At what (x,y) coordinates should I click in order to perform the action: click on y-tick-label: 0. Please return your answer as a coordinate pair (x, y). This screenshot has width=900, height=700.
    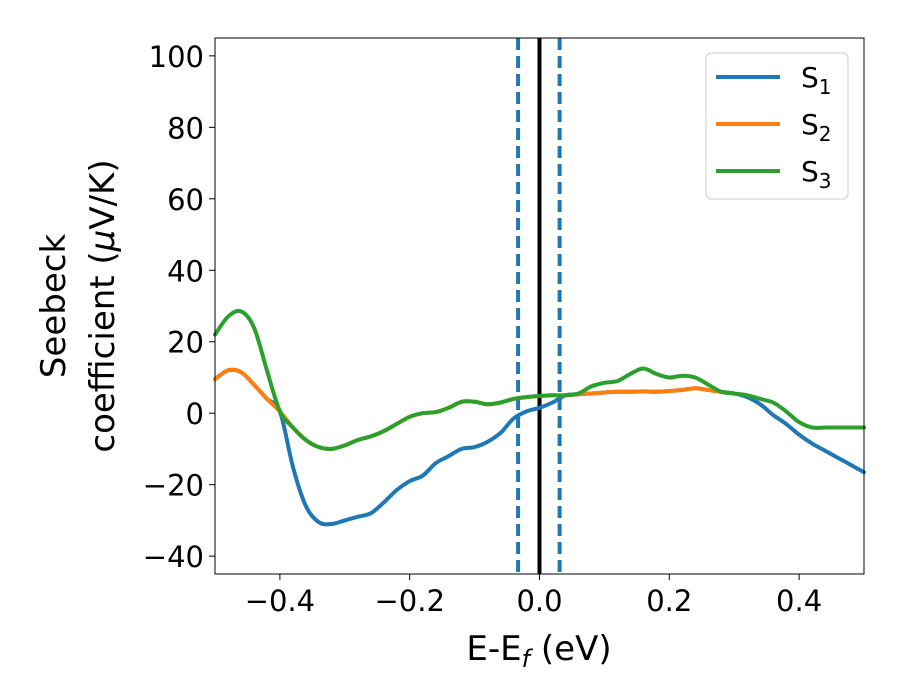
    Looking at the image, I should click on (195, 414).